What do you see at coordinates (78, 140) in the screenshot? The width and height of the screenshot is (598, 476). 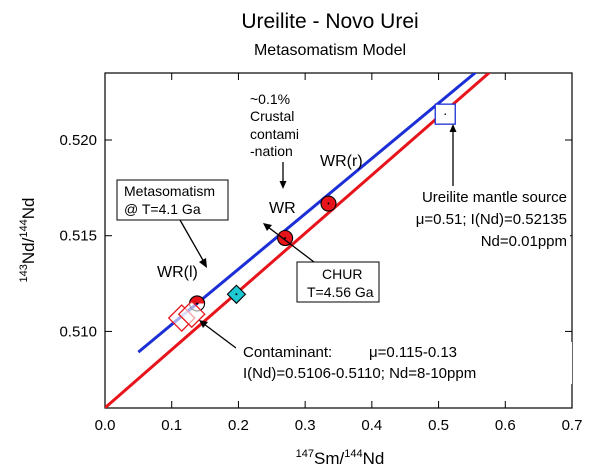 I see `y-tick-label: 0.520` at bounding box center [78, 140].